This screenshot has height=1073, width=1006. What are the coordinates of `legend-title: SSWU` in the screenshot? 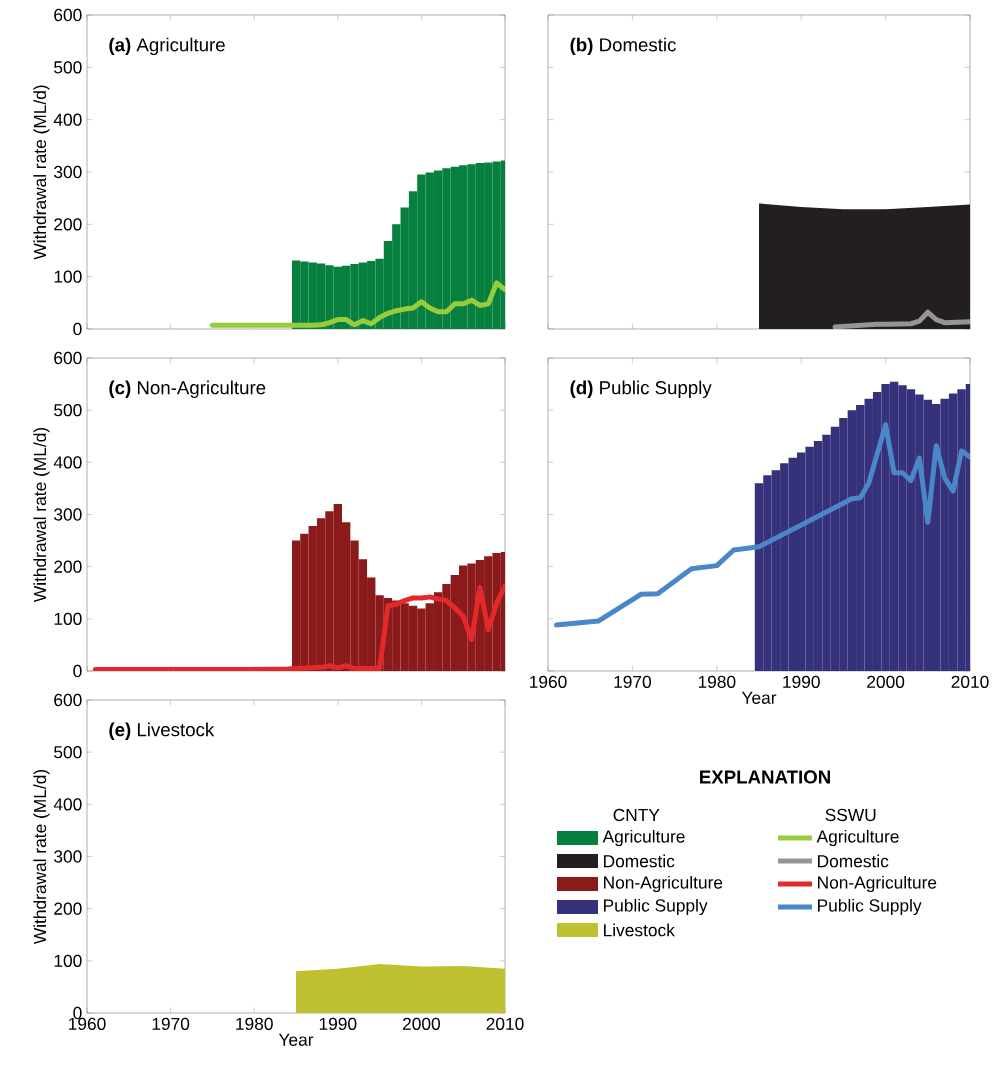 It's located at (850, 815).